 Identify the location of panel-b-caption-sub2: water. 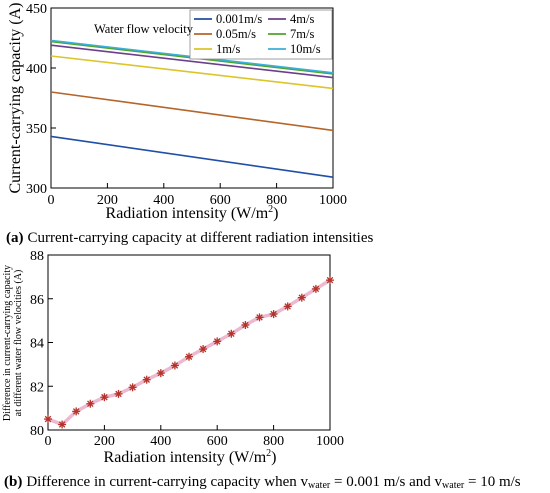
(453, 485).